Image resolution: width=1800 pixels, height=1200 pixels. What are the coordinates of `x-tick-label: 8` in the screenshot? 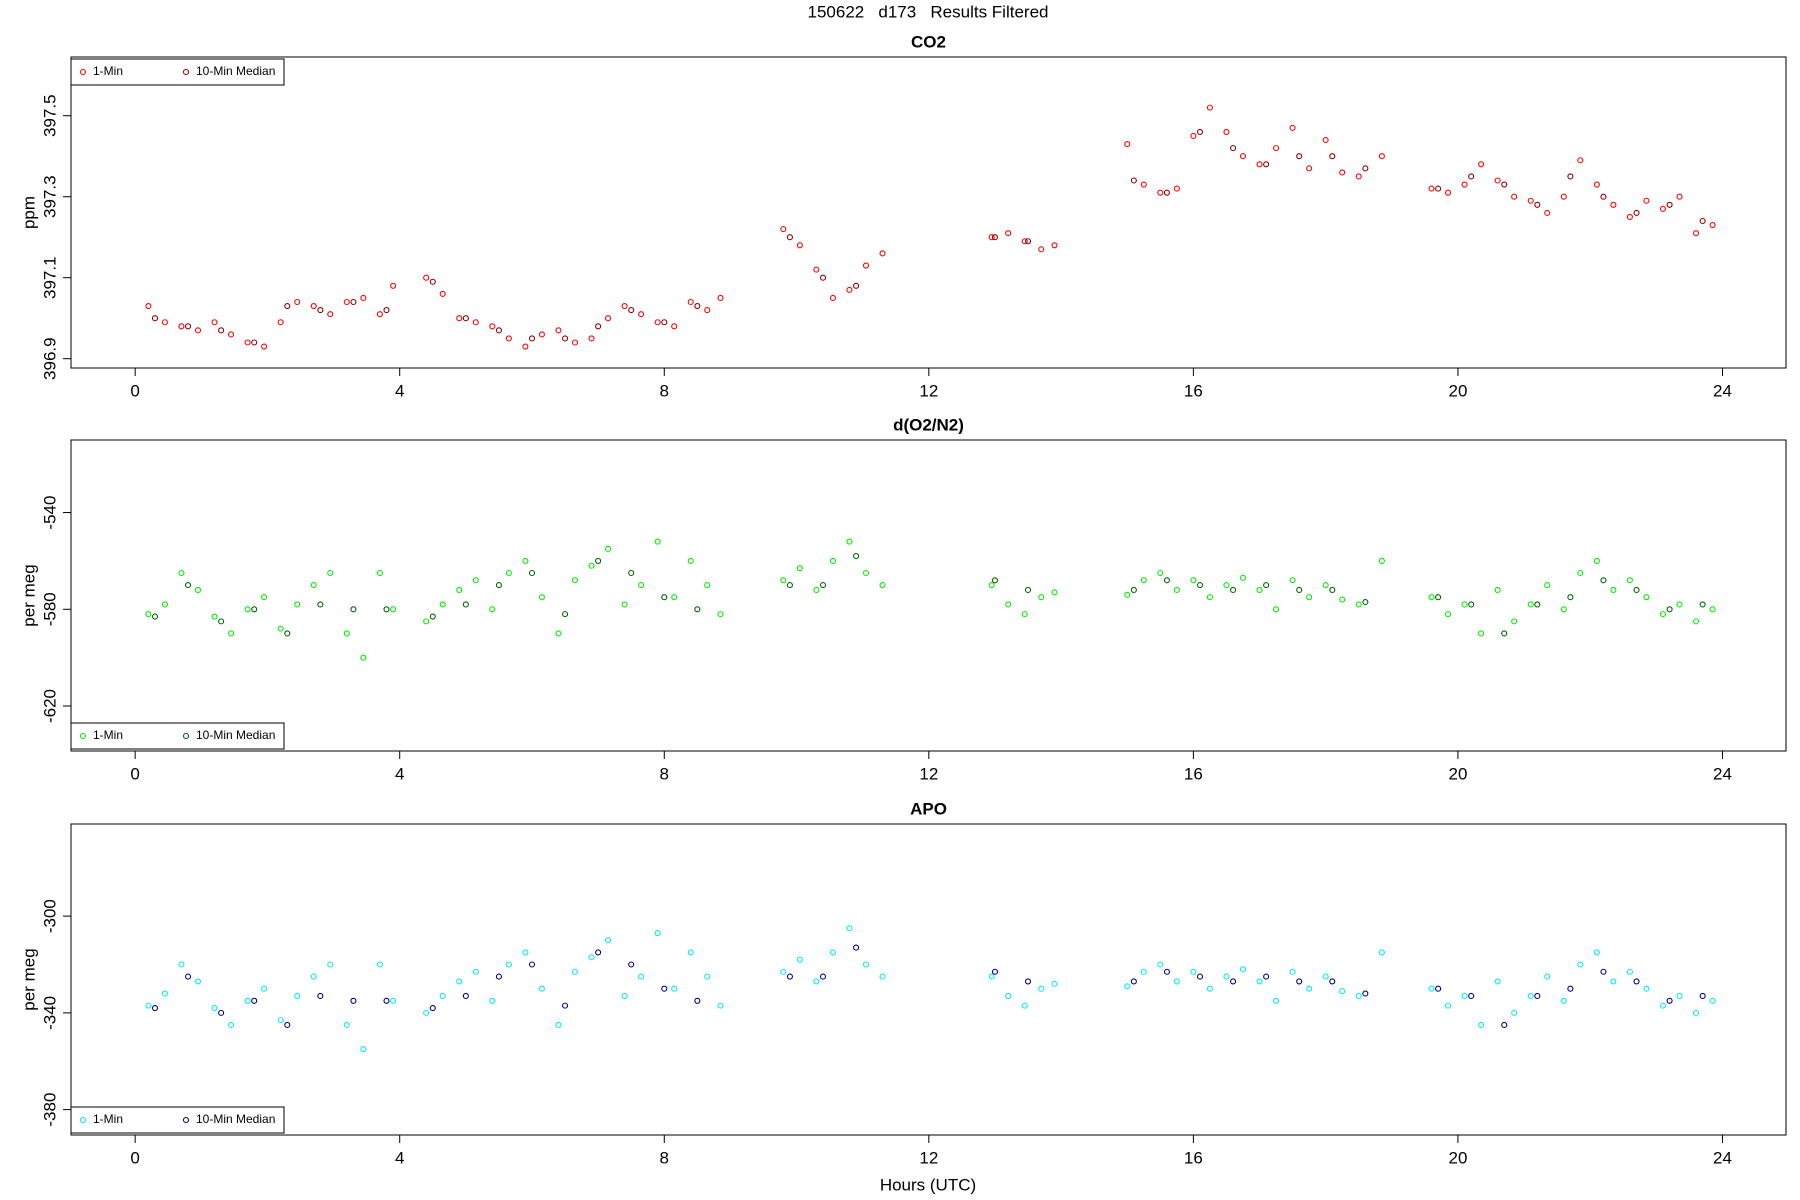 It's located at (664, 1157).